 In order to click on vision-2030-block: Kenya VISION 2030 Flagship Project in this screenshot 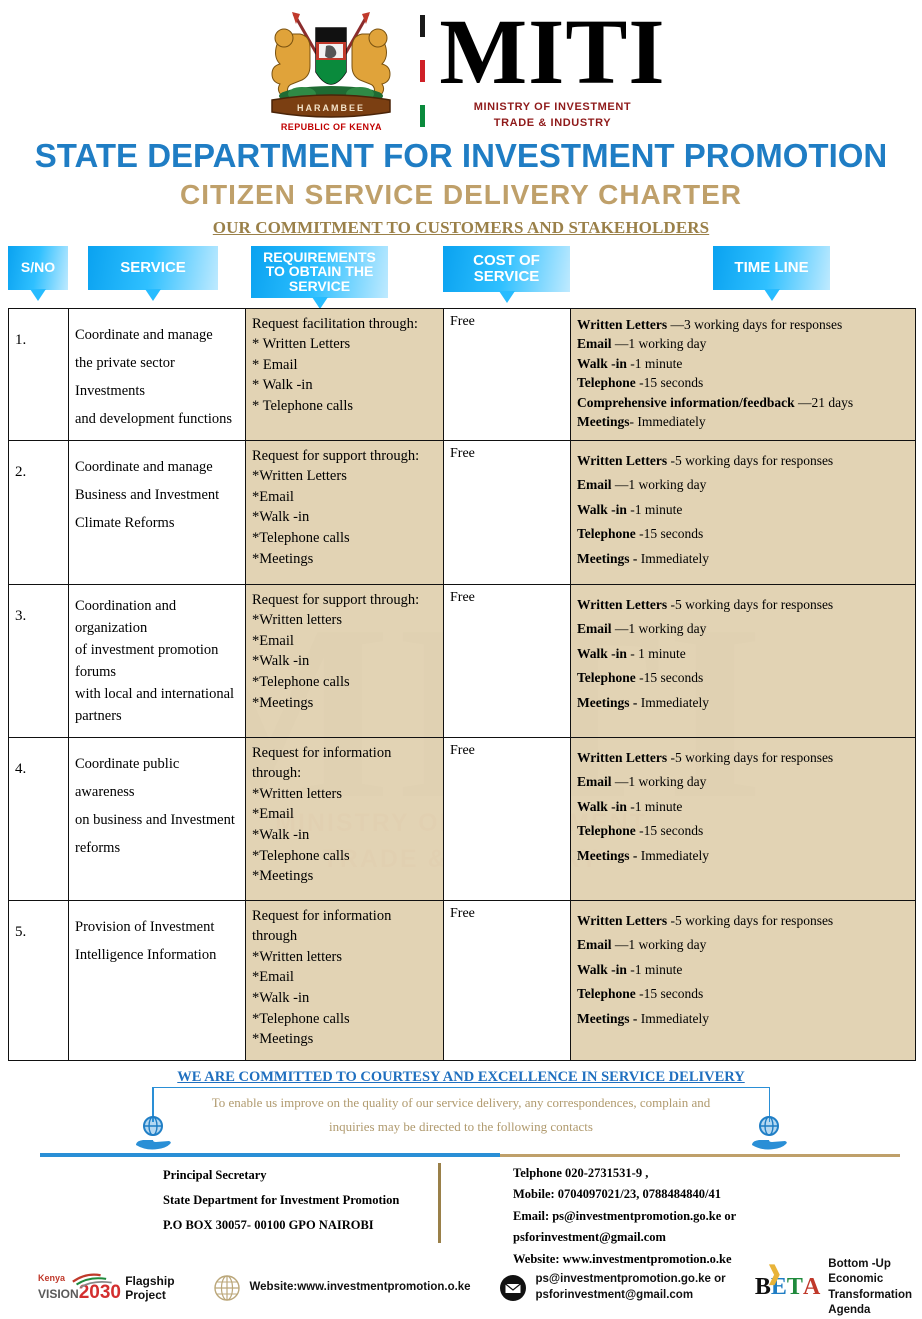, I will do `click(111, 1287)`.